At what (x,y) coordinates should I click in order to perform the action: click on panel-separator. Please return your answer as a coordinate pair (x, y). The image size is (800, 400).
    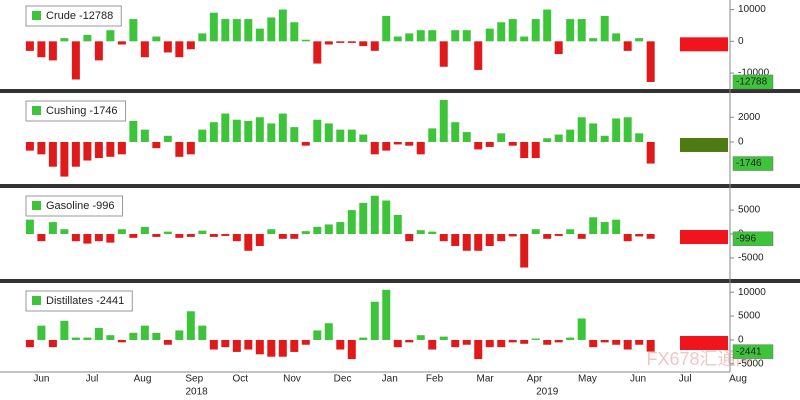
    Looking at the image, I should click on (400, 186).